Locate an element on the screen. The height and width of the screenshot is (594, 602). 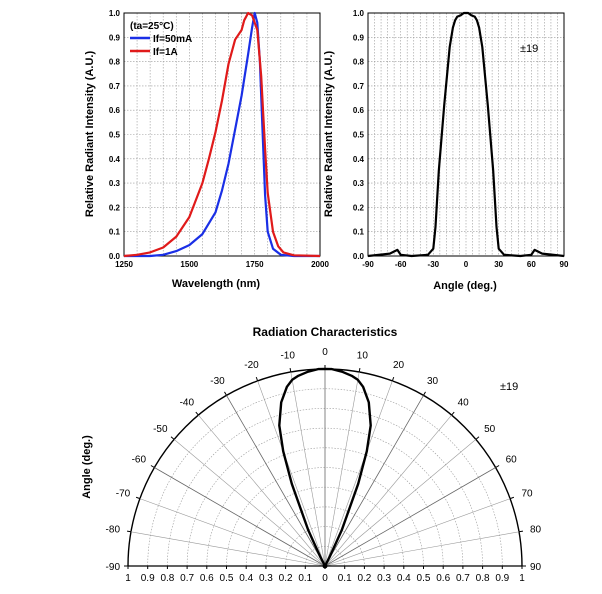
c2-x-tick-label: -90 is located at coordinates (368, 264).